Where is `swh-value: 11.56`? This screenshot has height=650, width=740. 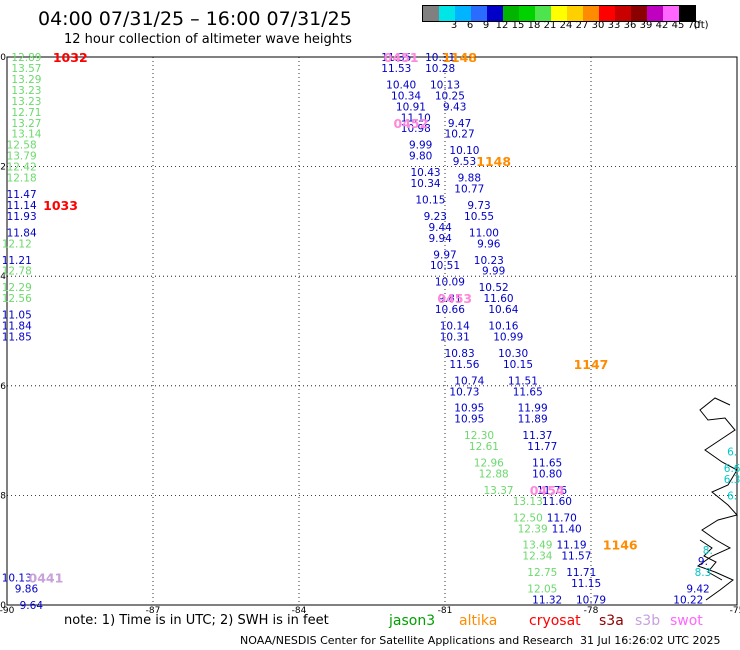
swh-value: 11.56 is located at coordinates (464, 365).